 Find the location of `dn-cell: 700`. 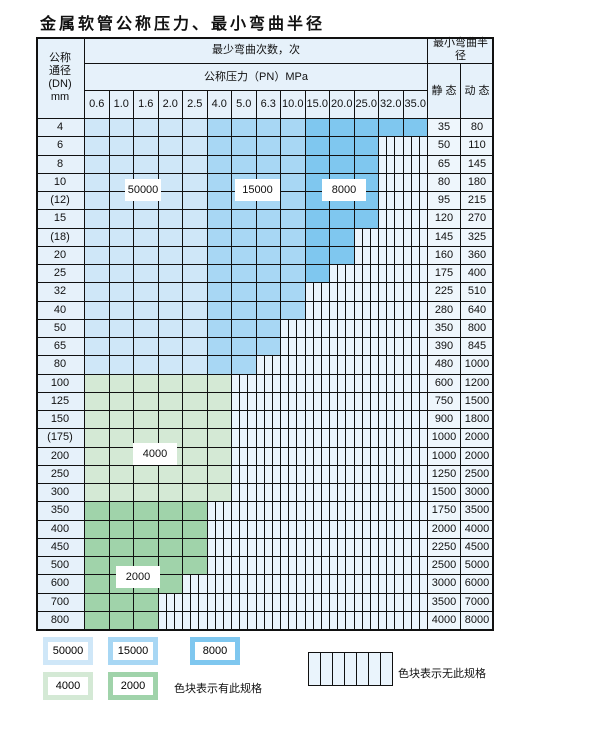

dn-cell: 700 is located at coordinates (60, 602).